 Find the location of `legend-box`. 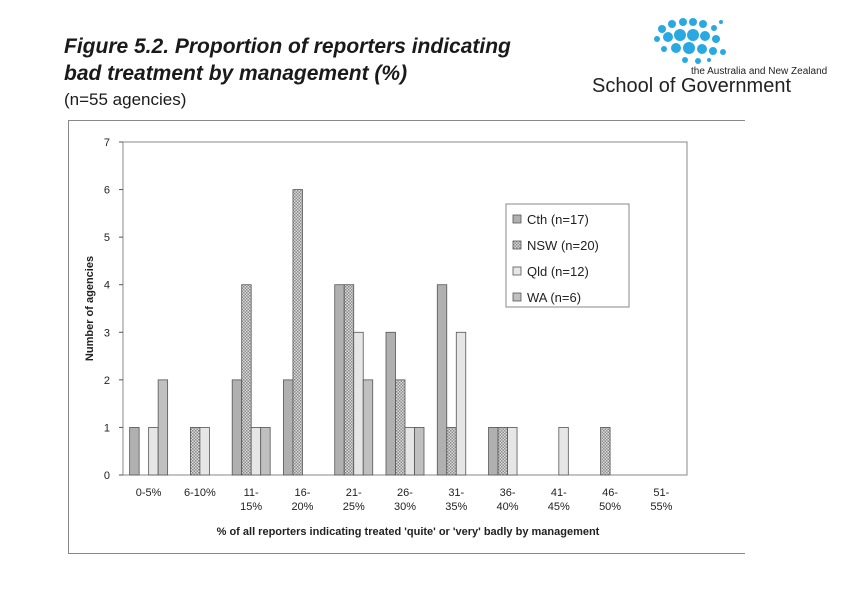

legend-box is located at coordinates (567, 255).